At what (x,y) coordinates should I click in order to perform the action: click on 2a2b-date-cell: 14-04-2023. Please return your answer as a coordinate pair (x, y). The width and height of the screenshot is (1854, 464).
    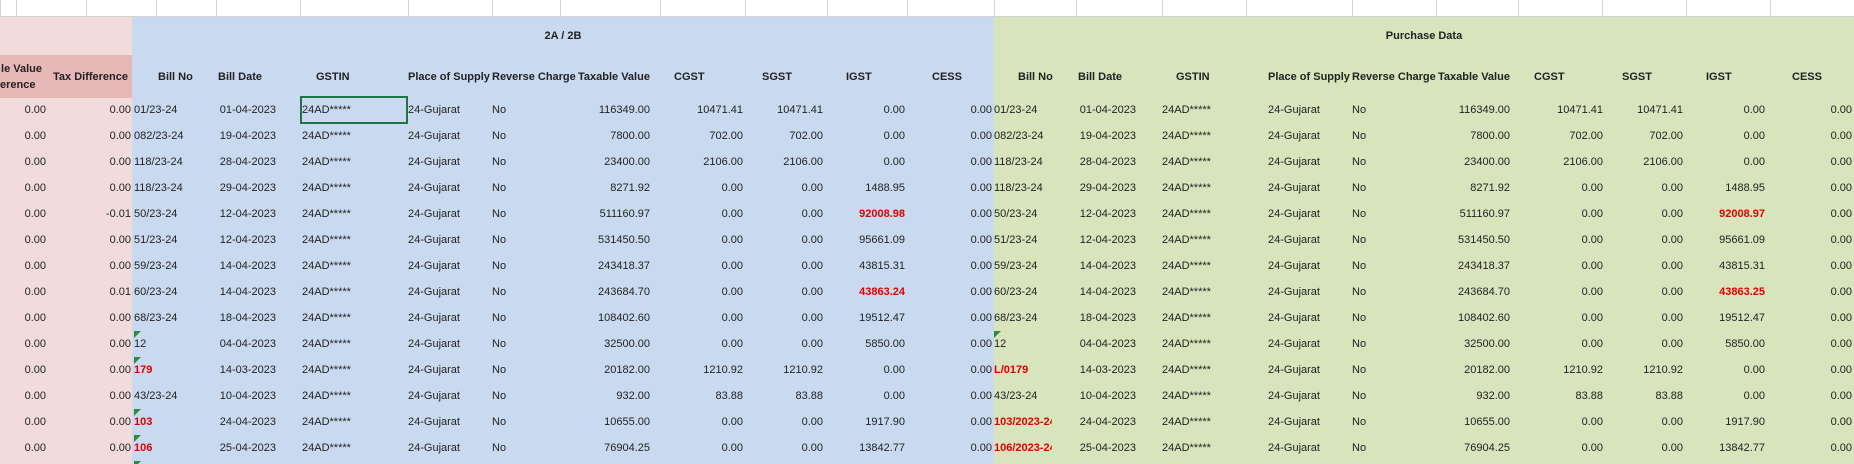
    Looking at the image, I should click on (247, 266).